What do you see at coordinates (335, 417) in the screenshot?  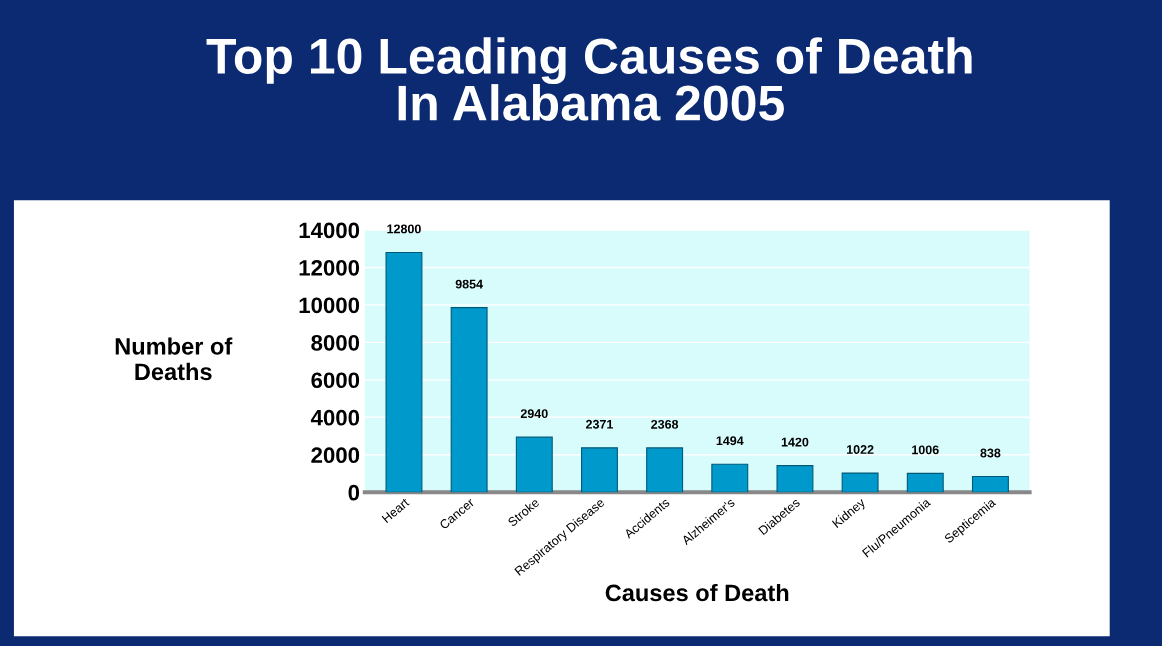 I see `y-tick-label: 4000` at bounding box center [335, 417].